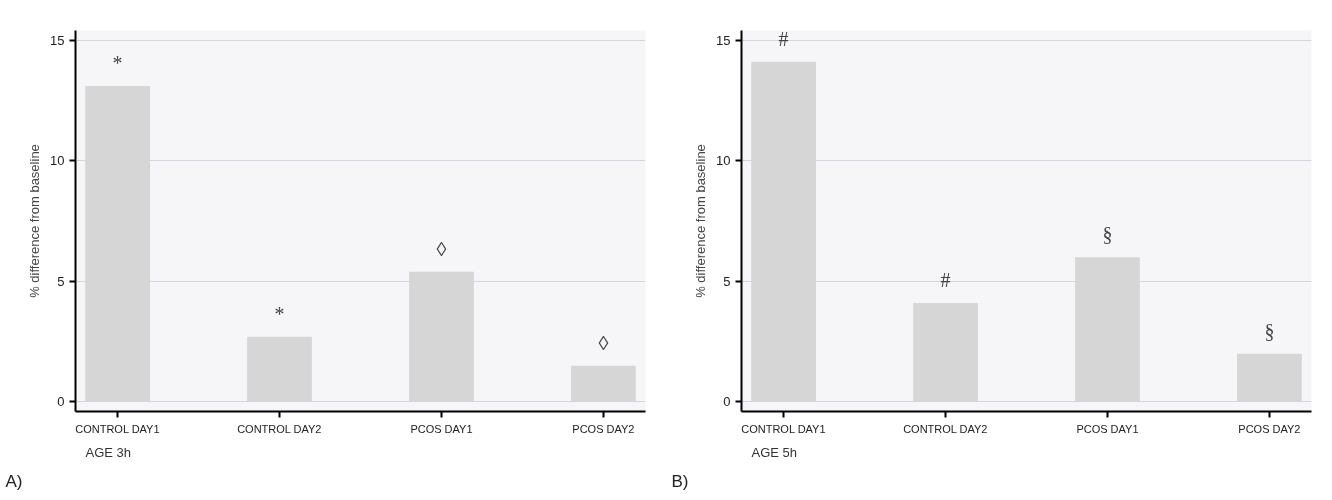 This screenshot has height=500, width=1332. What do you see at coordinates (108, 452) in the screenshot?
I see `text: AGE 3h` at bounding box center [108, 452].